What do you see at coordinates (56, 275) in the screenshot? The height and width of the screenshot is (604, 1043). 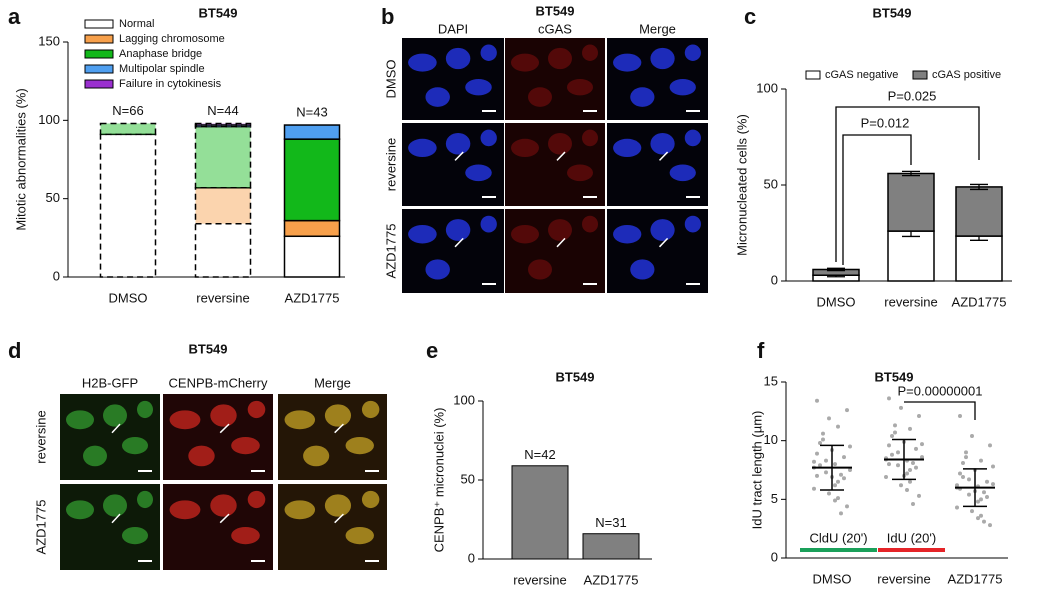 I see `y-tick-label: 0` at bounding box center [56, 275].